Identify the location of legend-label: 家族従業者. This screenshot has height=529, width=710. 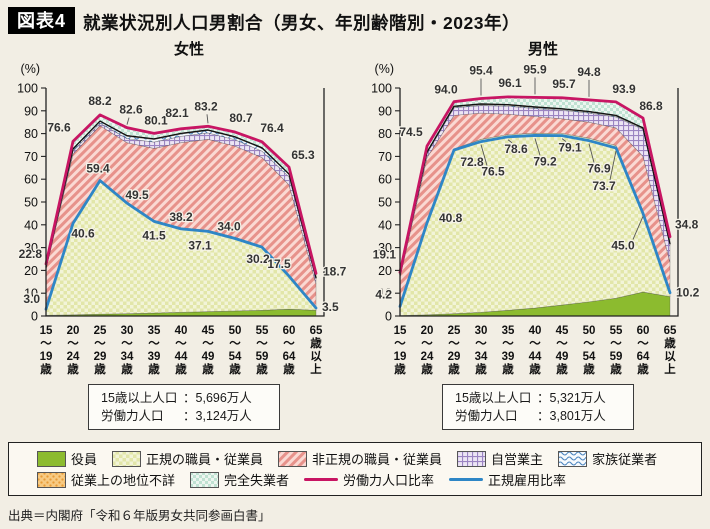
(625, 459).